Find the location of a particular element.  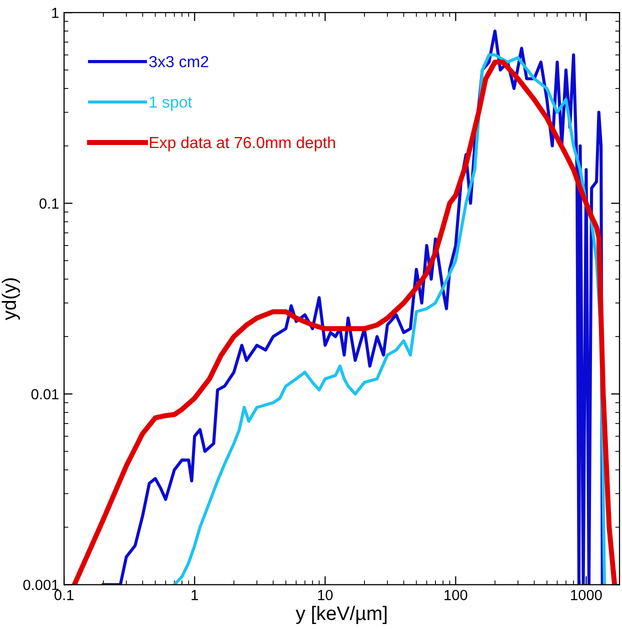

x-tick-label: 100 is located at coordinates (456, 595).